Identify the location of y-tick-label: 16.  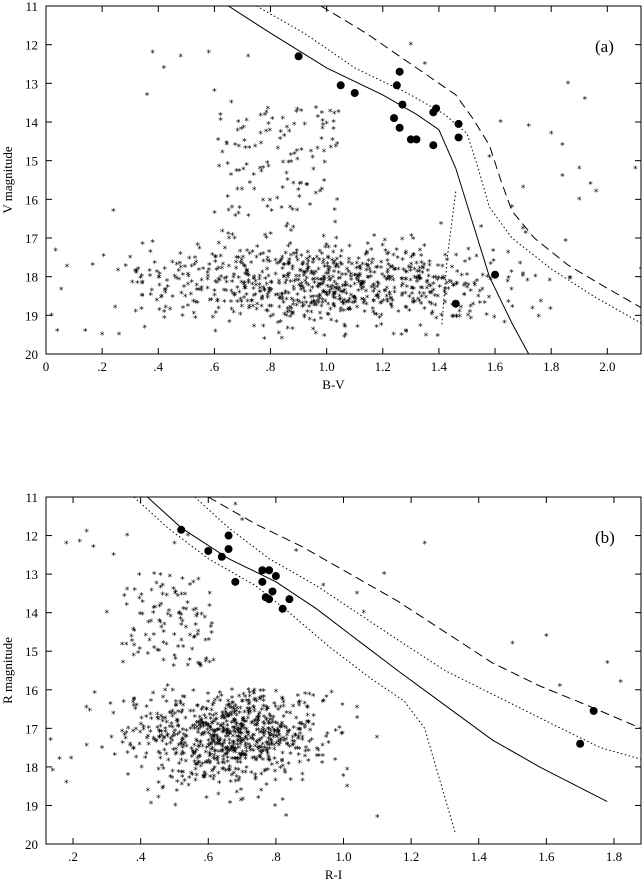
(32, 690).